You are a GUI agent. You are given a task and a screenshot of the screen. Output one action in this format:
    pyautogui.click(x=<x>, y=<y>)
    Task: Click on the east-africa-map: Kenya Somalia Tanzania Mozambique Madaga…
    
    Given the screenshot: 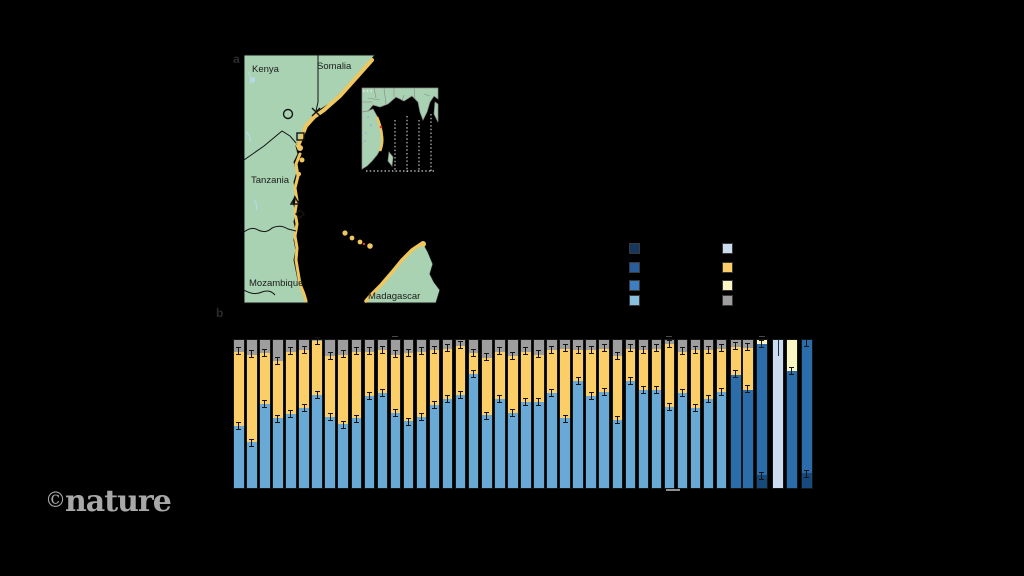 What is the action you would take?
    pyautogui.click(x=342, y=179)
    